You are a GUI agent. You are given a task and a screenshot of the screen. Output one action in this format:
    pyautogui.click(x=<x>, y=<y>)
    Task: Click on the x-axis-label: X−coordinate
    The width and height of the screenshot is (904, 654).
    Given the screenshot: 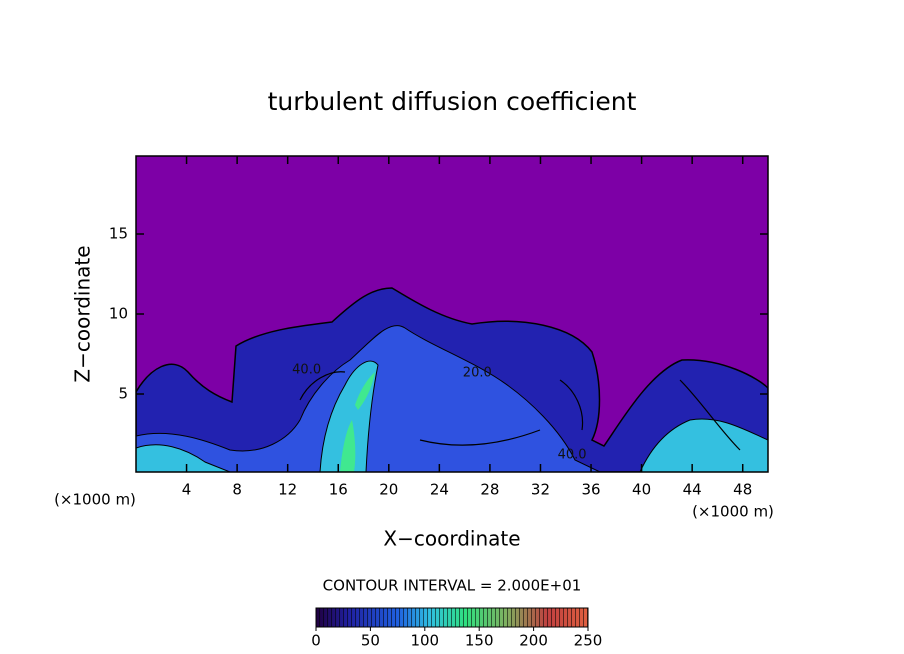 What is the action you would take?
    pyautogui.click(x=451, y=539)
    